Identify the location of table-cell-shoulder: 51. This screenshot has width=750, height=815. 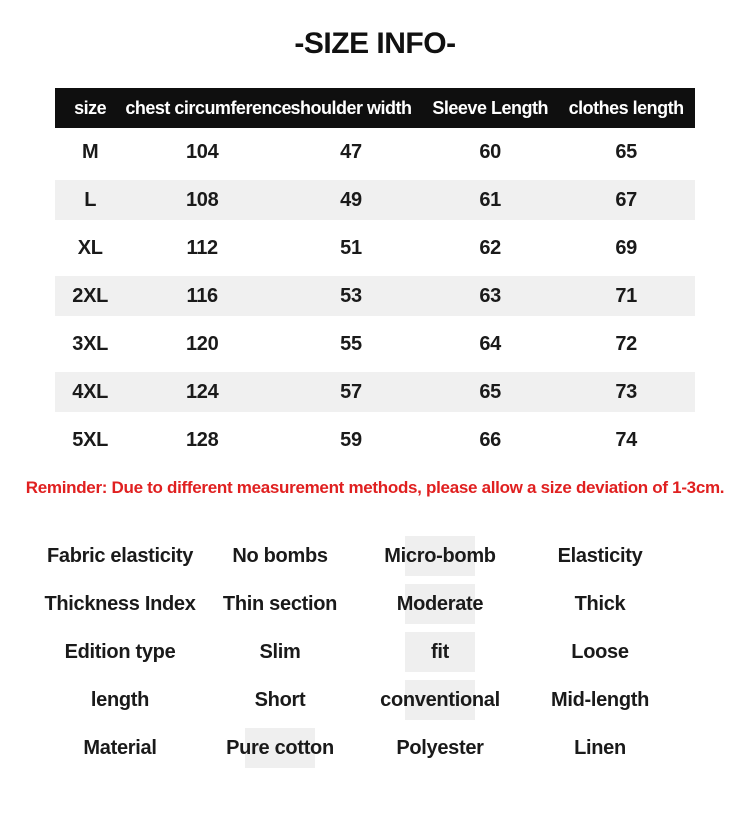
(351, 247).